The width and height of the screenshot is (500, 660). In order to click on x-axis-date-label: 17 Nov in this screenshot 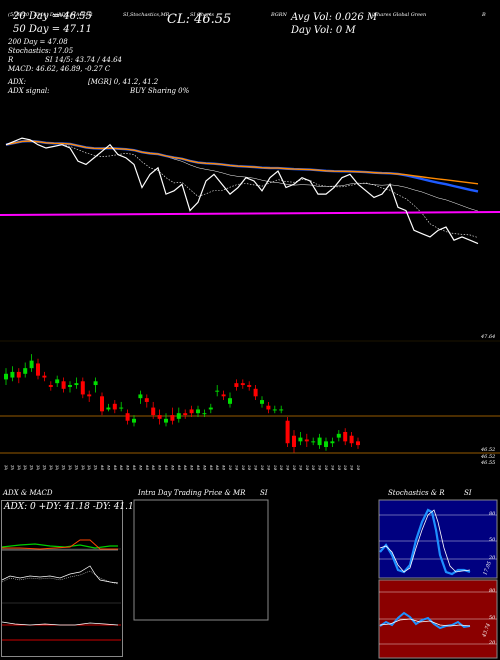, I will do `click(173, 467)`.